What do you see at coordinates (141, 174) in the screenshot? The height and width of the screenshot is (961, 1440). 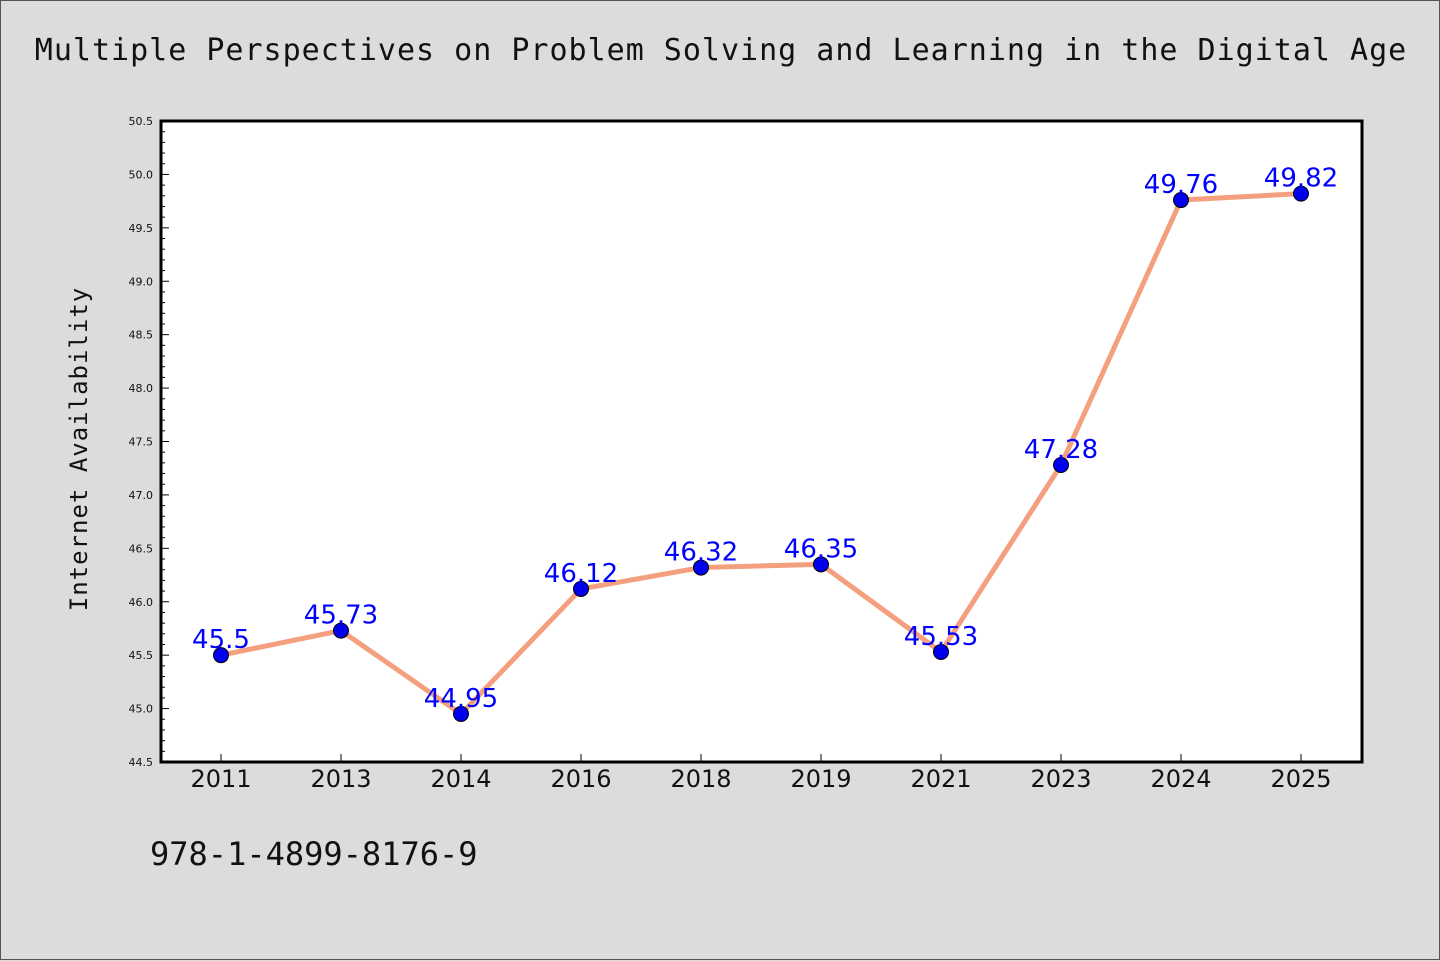 I see `y-tick-label: 50.0` at bounding box center [141, 174].